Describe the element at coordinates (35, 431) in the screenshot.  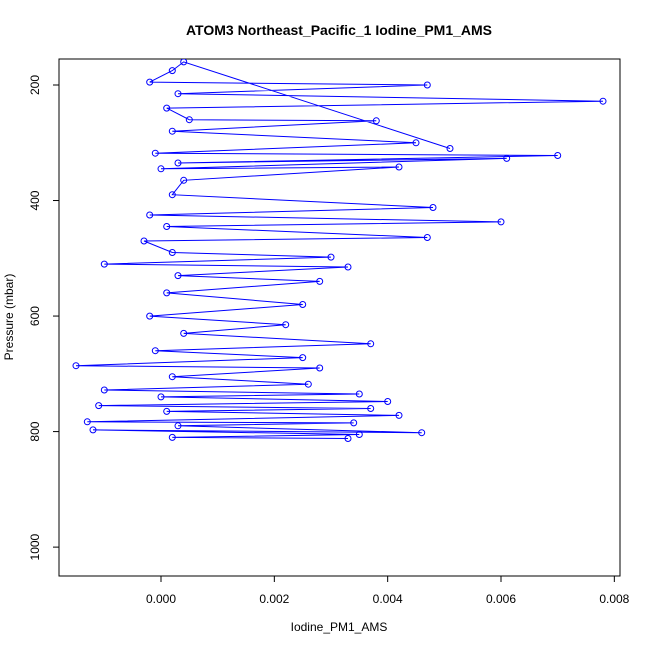
I see `y-tick-label: 800` at that location.